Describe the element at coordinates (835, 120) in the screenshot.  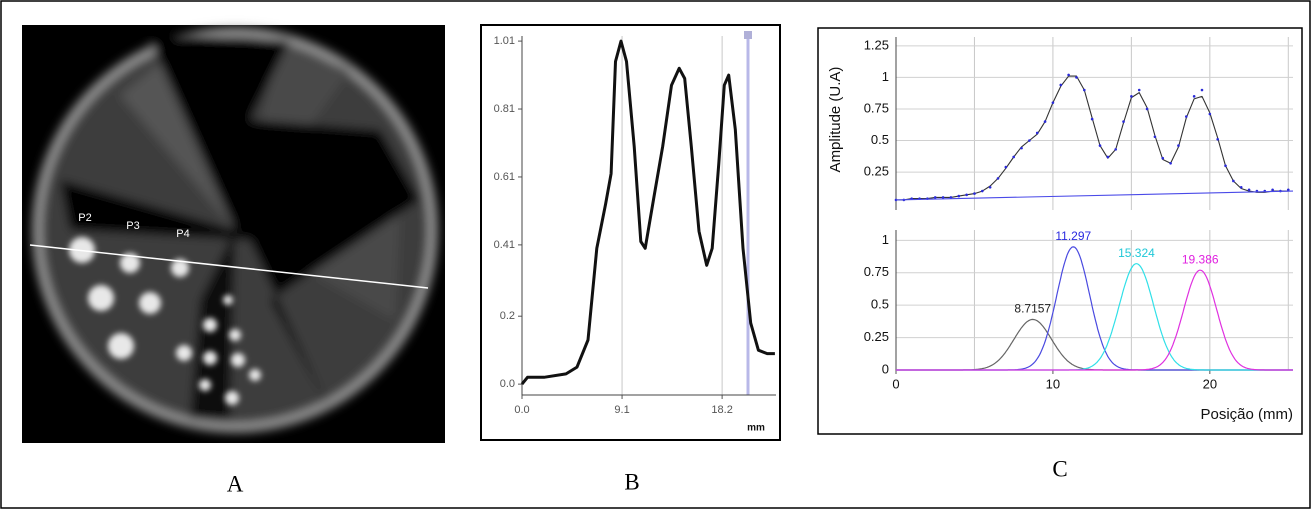
I see `y-axis-label: Amplitude (U.A)` at that location.